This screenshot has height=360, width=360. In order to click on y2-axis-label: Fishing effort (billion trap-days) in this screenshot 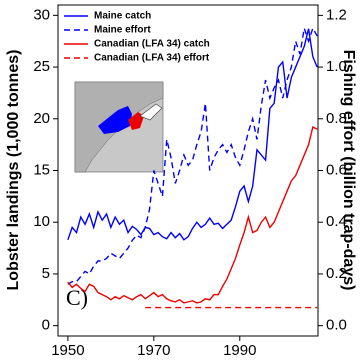, I will do `click(348, 170)`.